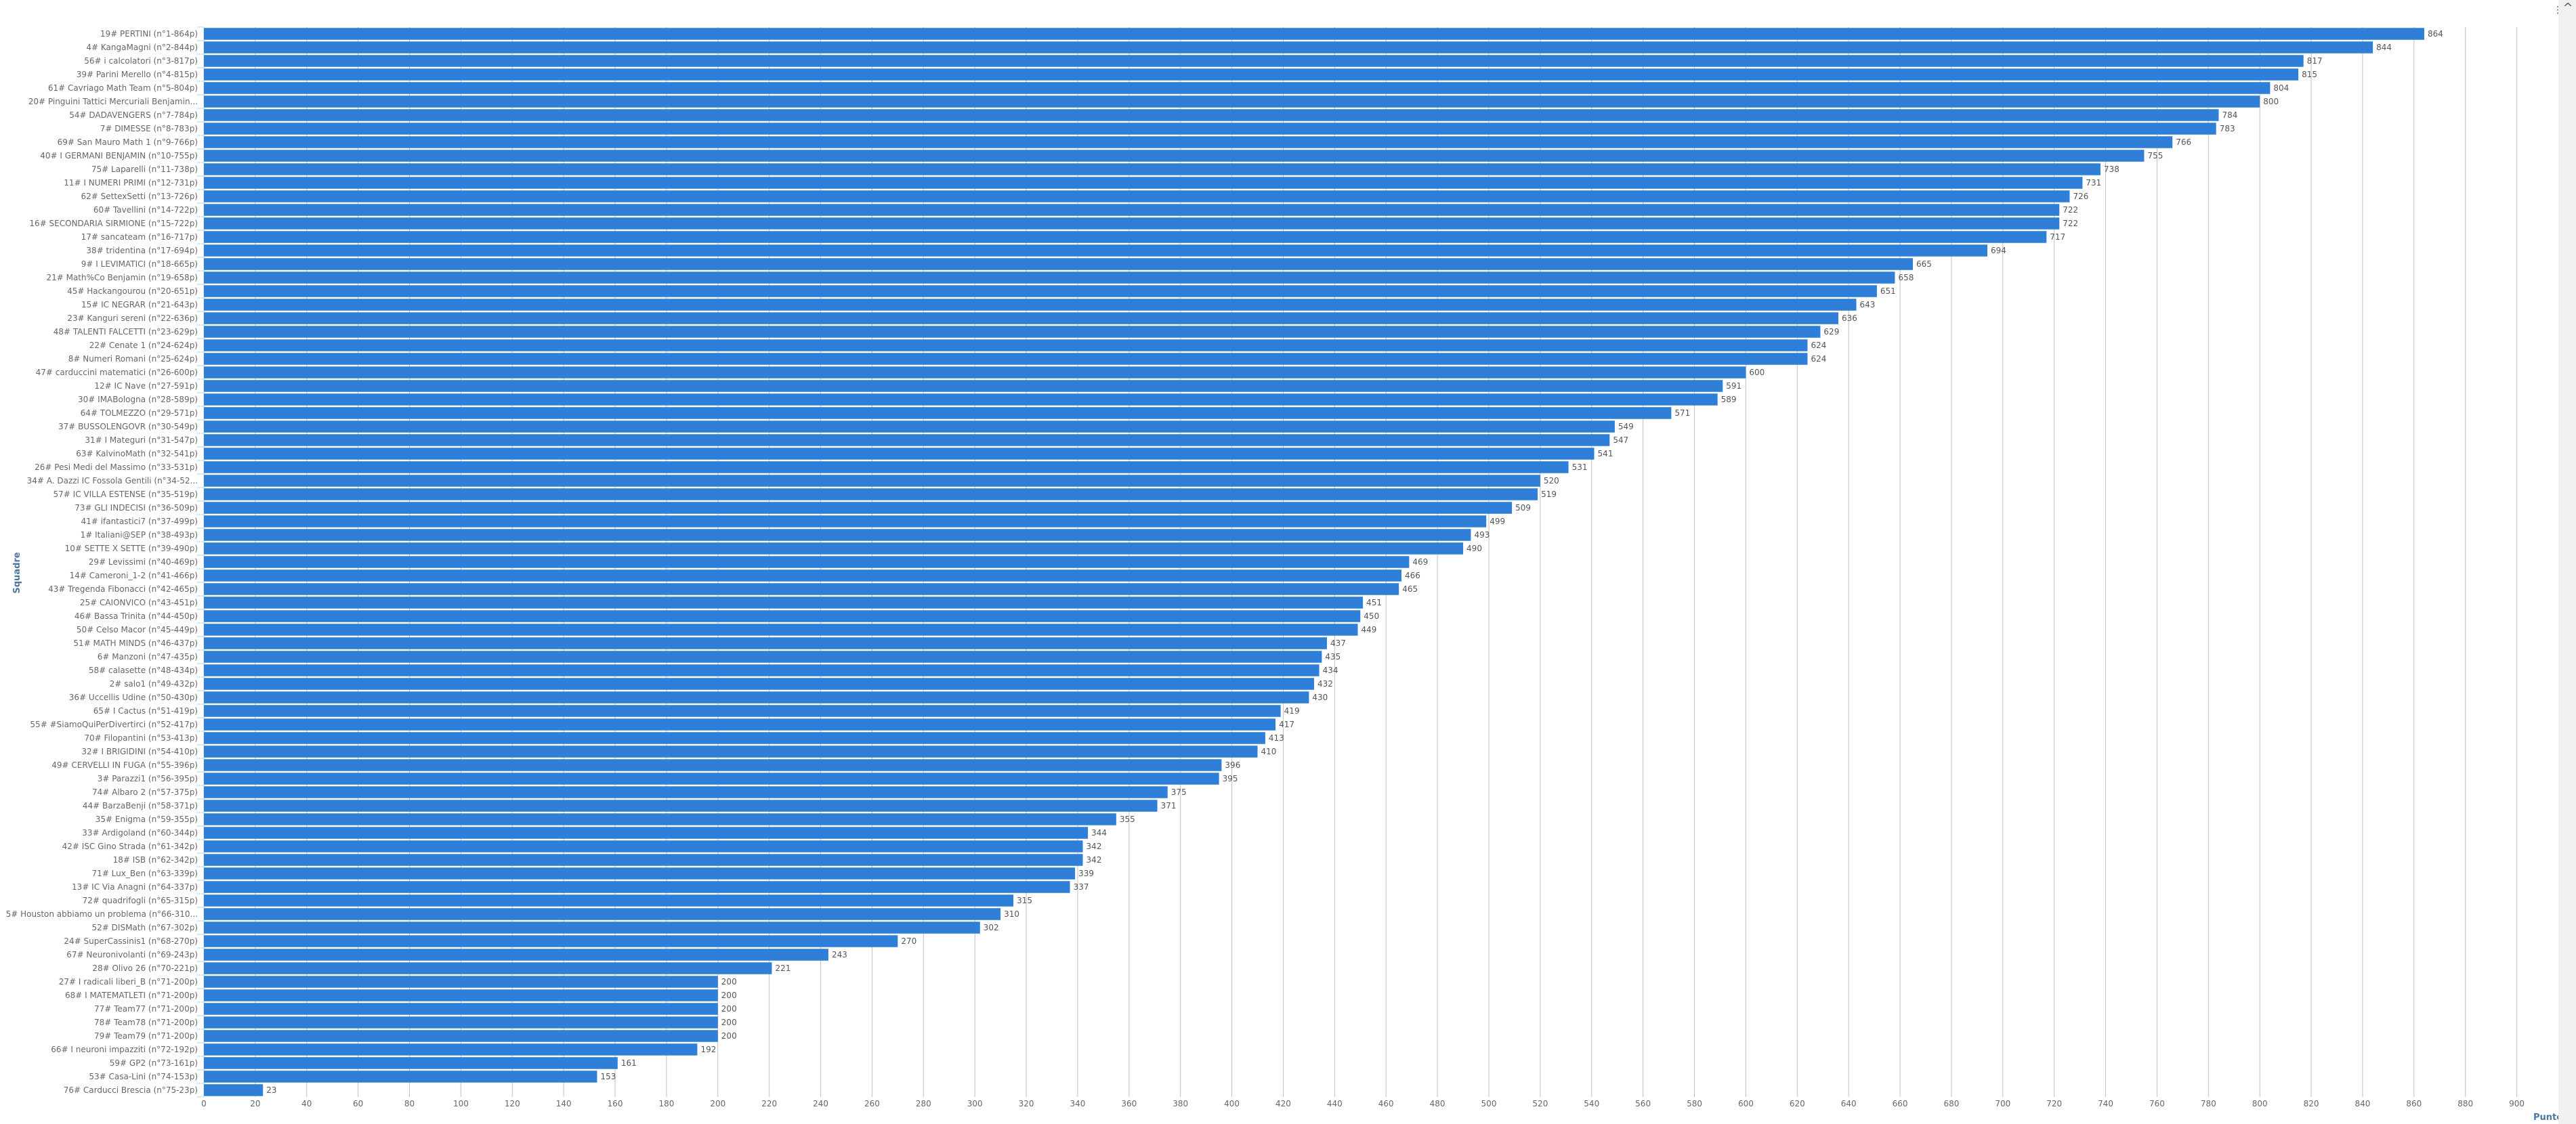 The width and height of the screenshot is (2576, 1124). Describe the element at coordinates (2093, 183) in the screenshot. I see `data-label: 731` at that location.